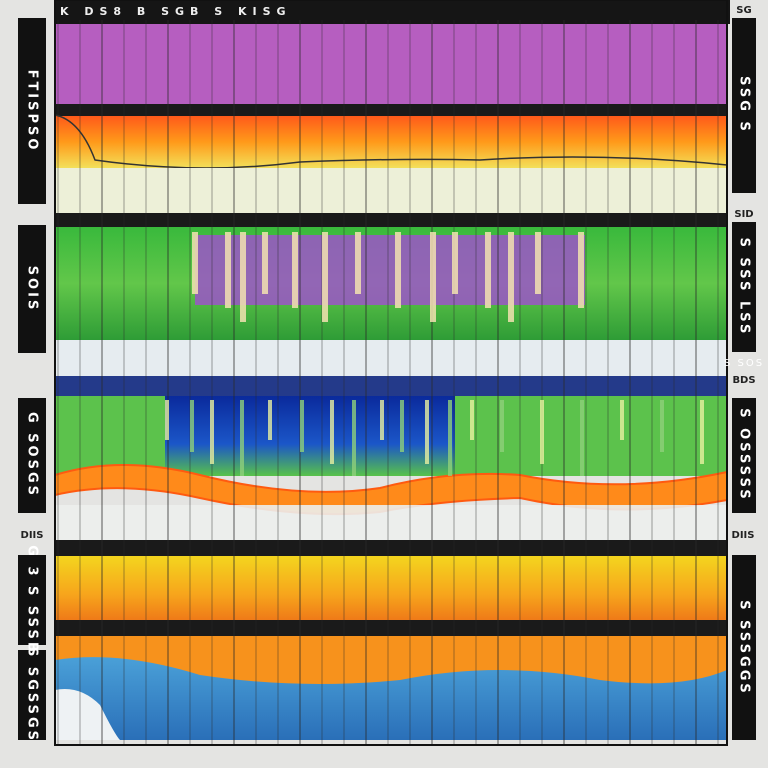  What do you see at coordinates (391, 698) in the screenshot?
I see `blue-wave` at bounding box center [391, 698].